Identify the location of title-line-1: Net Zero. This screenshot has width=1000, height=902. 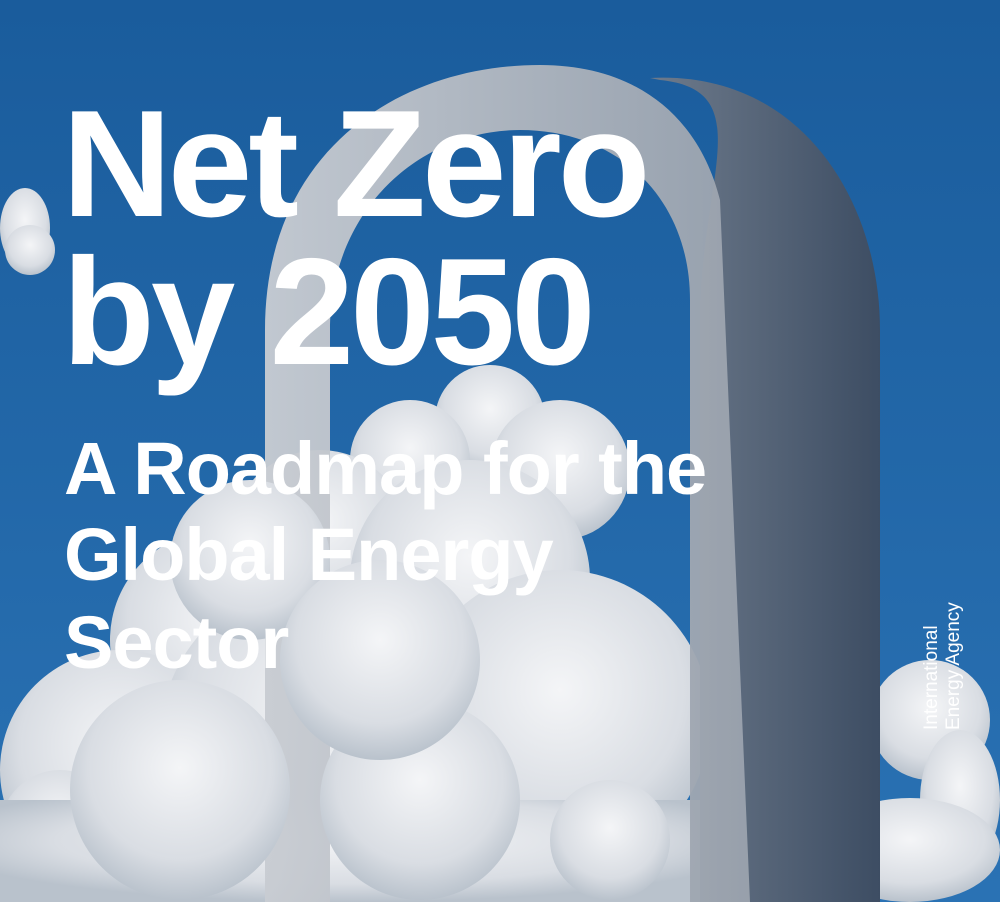
(356, 164).